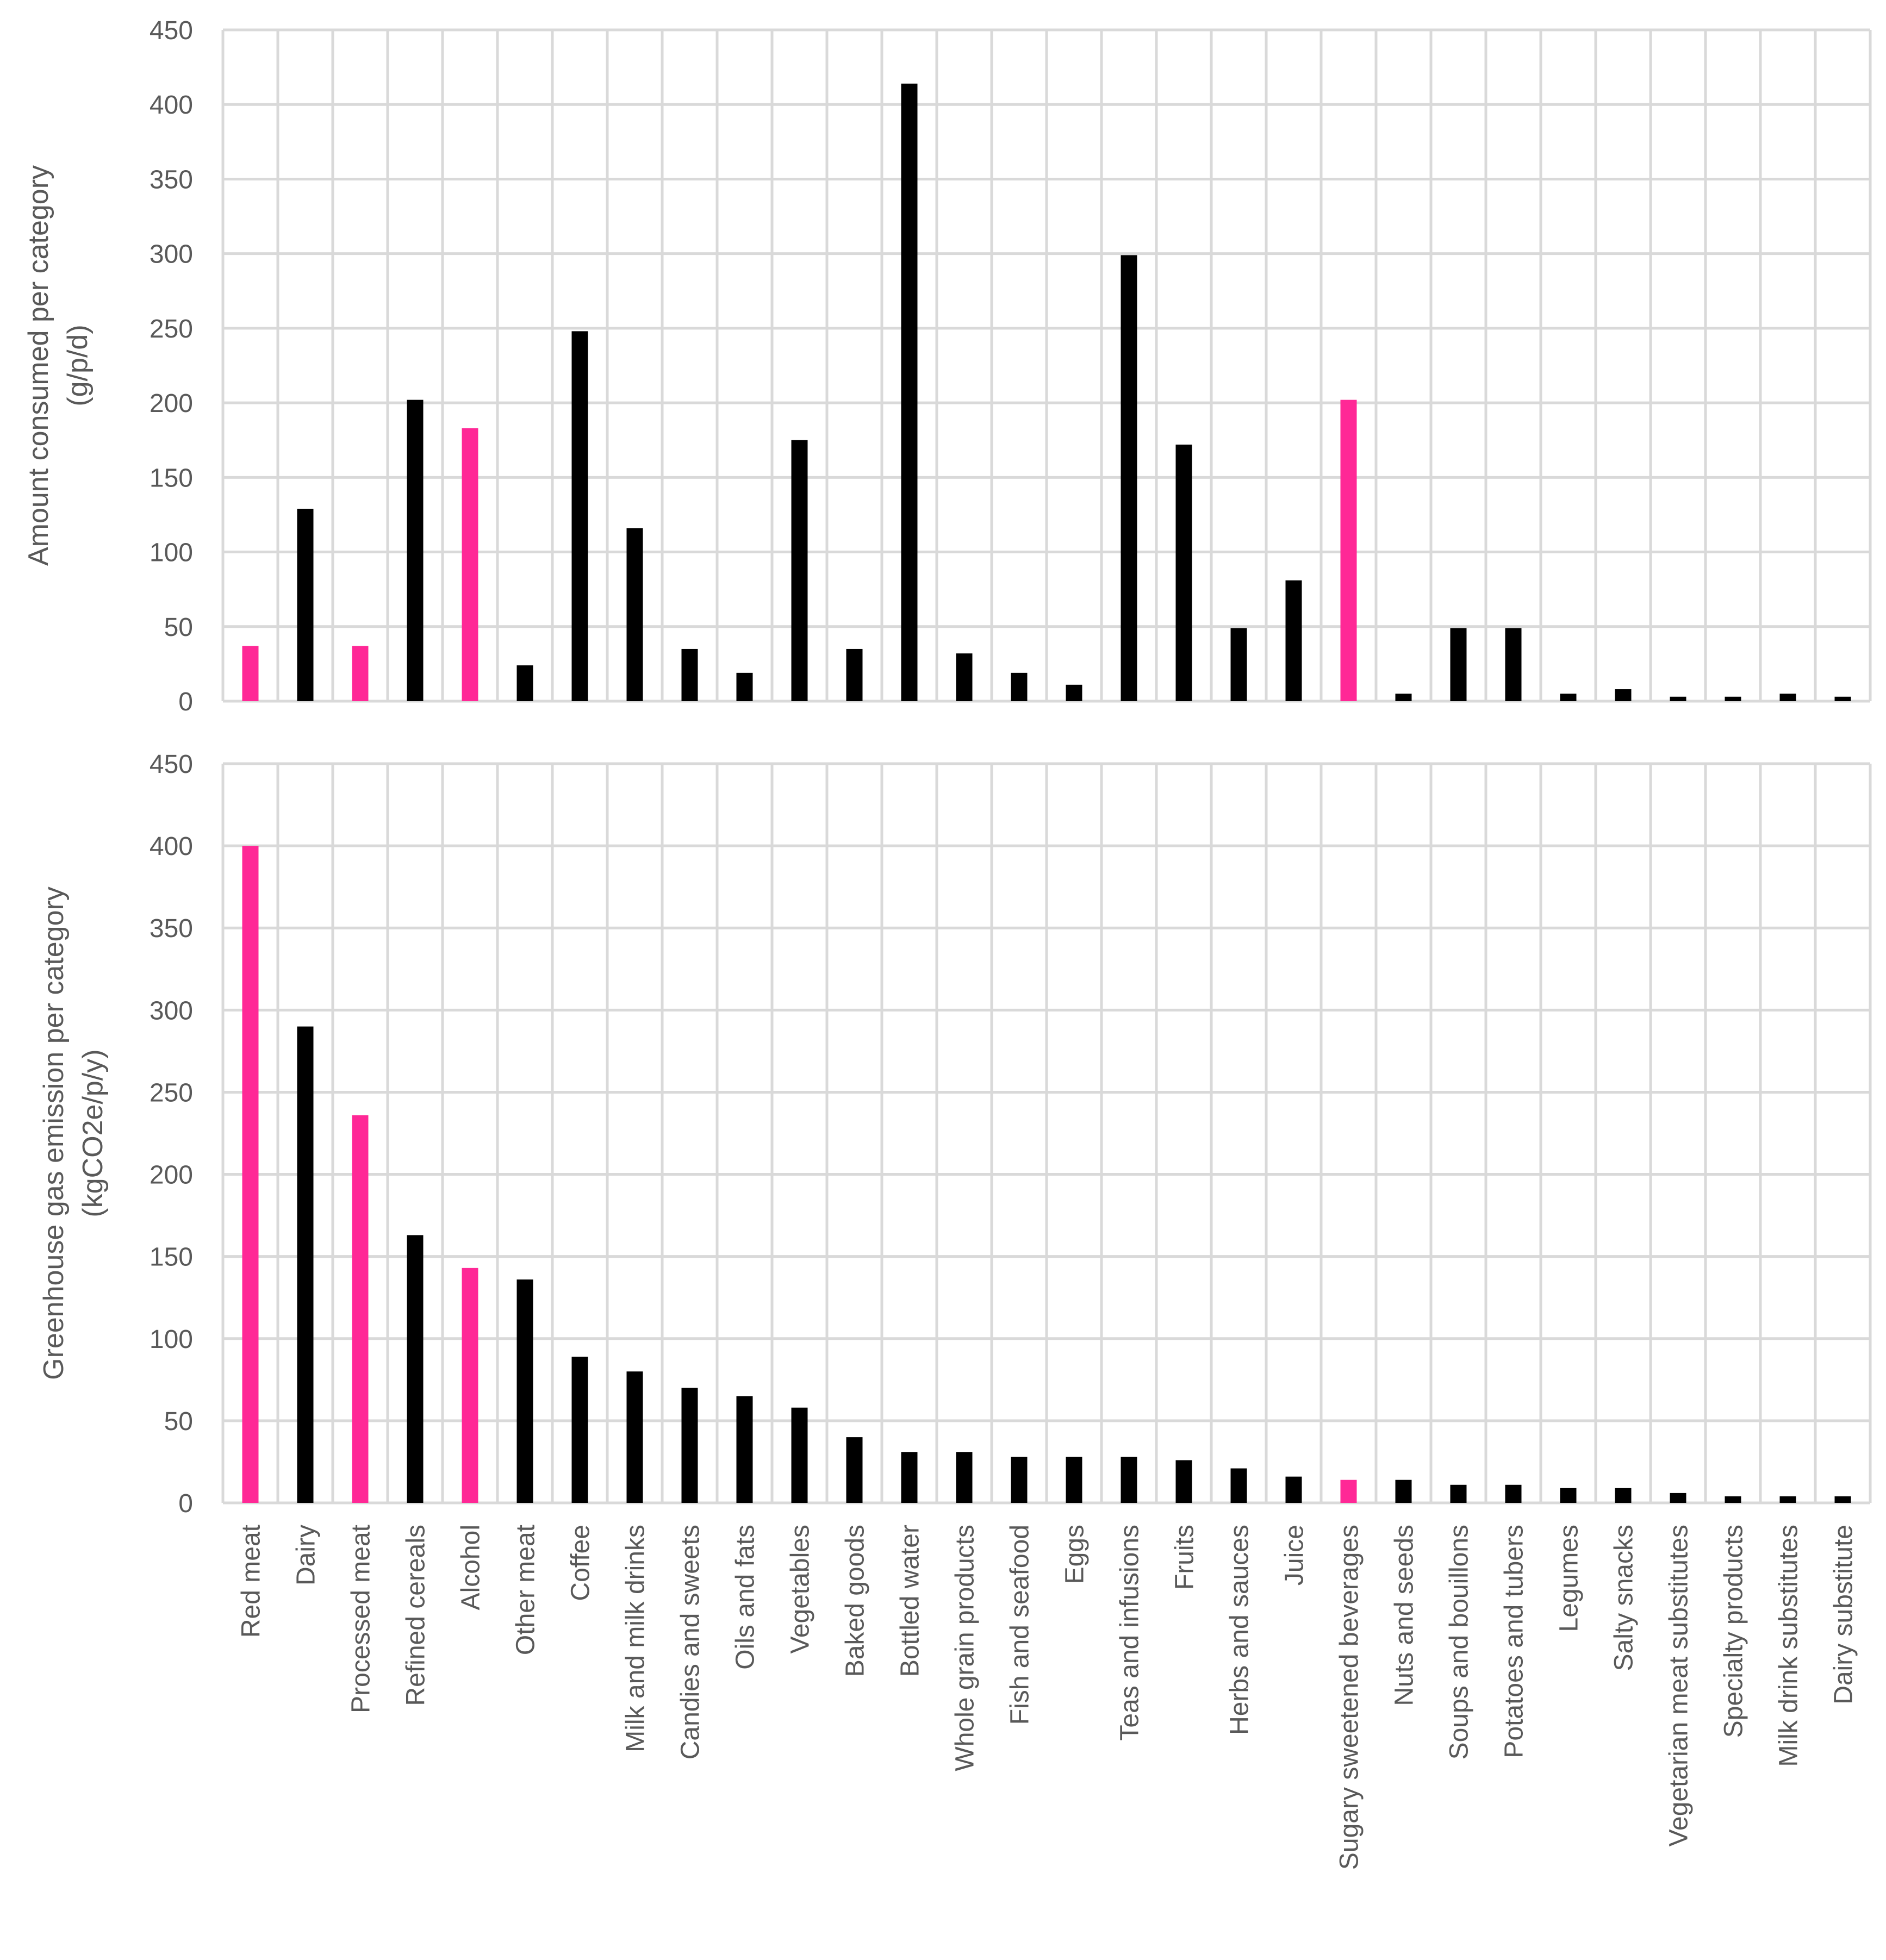 The height and width of the screenshot is (1960, 1886). What do you see at coordinates (690, 1642) in the screenshot?
I see `x-tick-label: Candies and sweets` at bounding box center [690, 1642].